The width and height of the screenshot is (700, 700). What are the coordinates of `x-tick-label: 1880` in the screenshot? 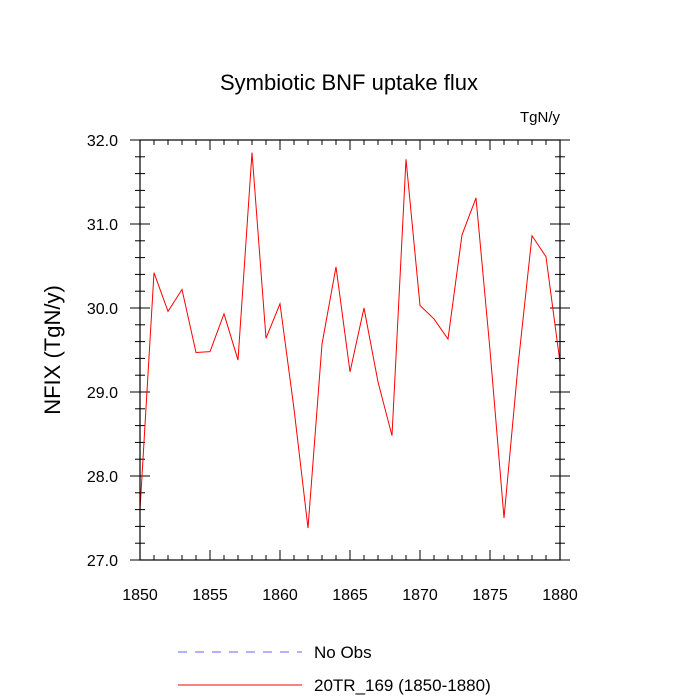 It's located at (560, 595).